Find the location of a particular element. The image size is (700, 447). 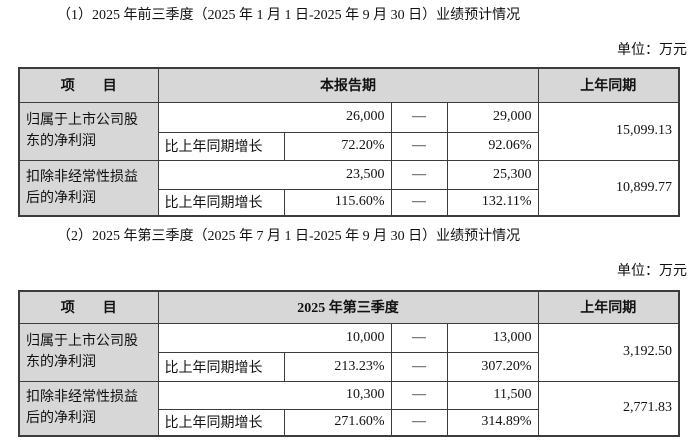

table-row: 比上年同期增长 213.23% — 307.20% is located at coordinates (349, 366).